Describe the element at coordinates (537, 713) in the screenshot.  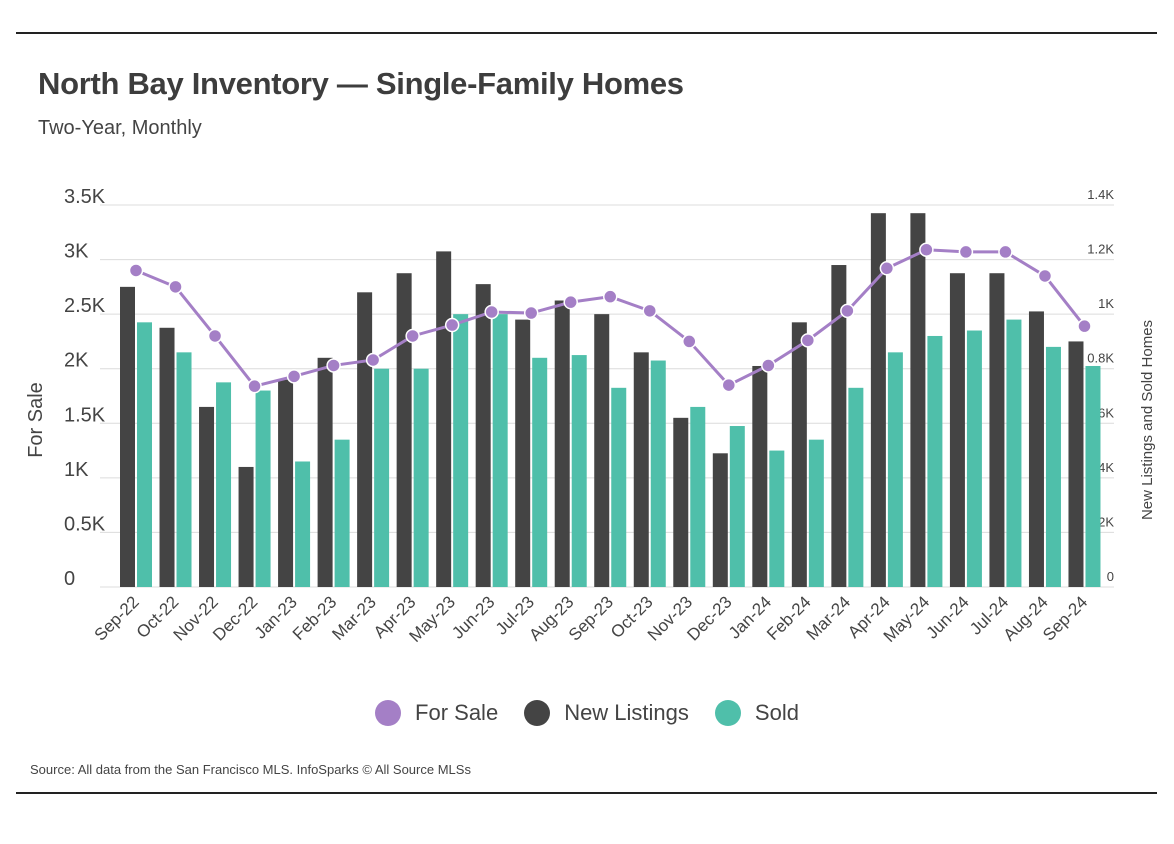
I see `new-listings-swatch-icon` at that location.